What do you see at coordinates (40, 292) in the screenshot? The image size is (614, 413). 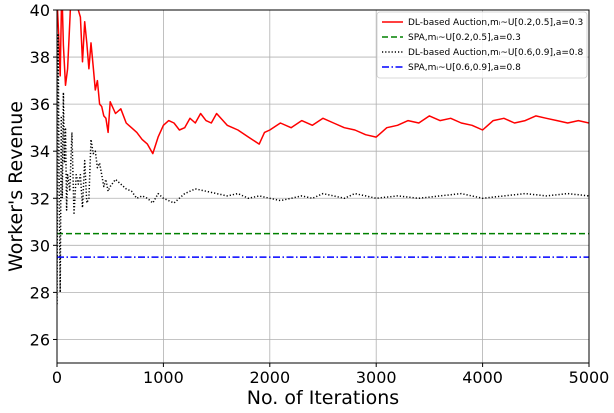 I see `y-tick-label: 28` at bounding box center [40, 292].